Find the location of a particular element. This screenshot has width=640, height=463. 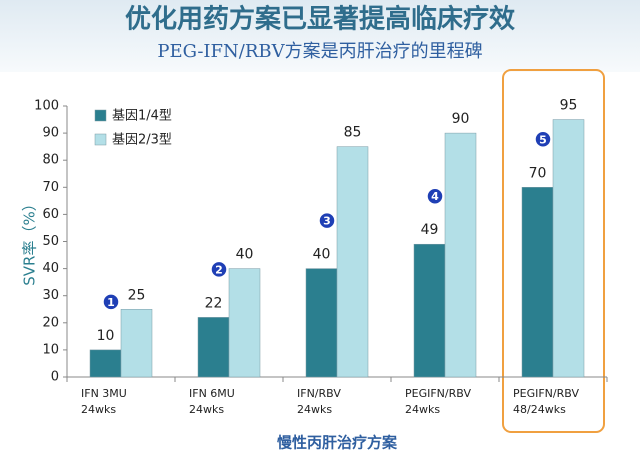

value-label: 10 is located at coordinates (106, 336).